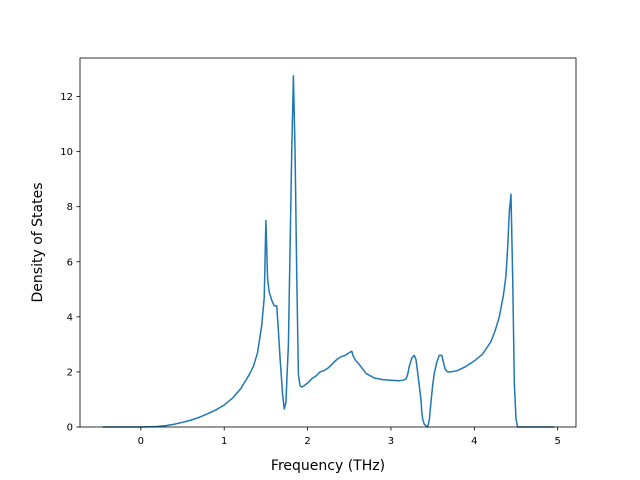  What do you see at coordinates (391, 441) in the screenshot?
I see `x-tick-label: 3` at bounding box center [391, 441].